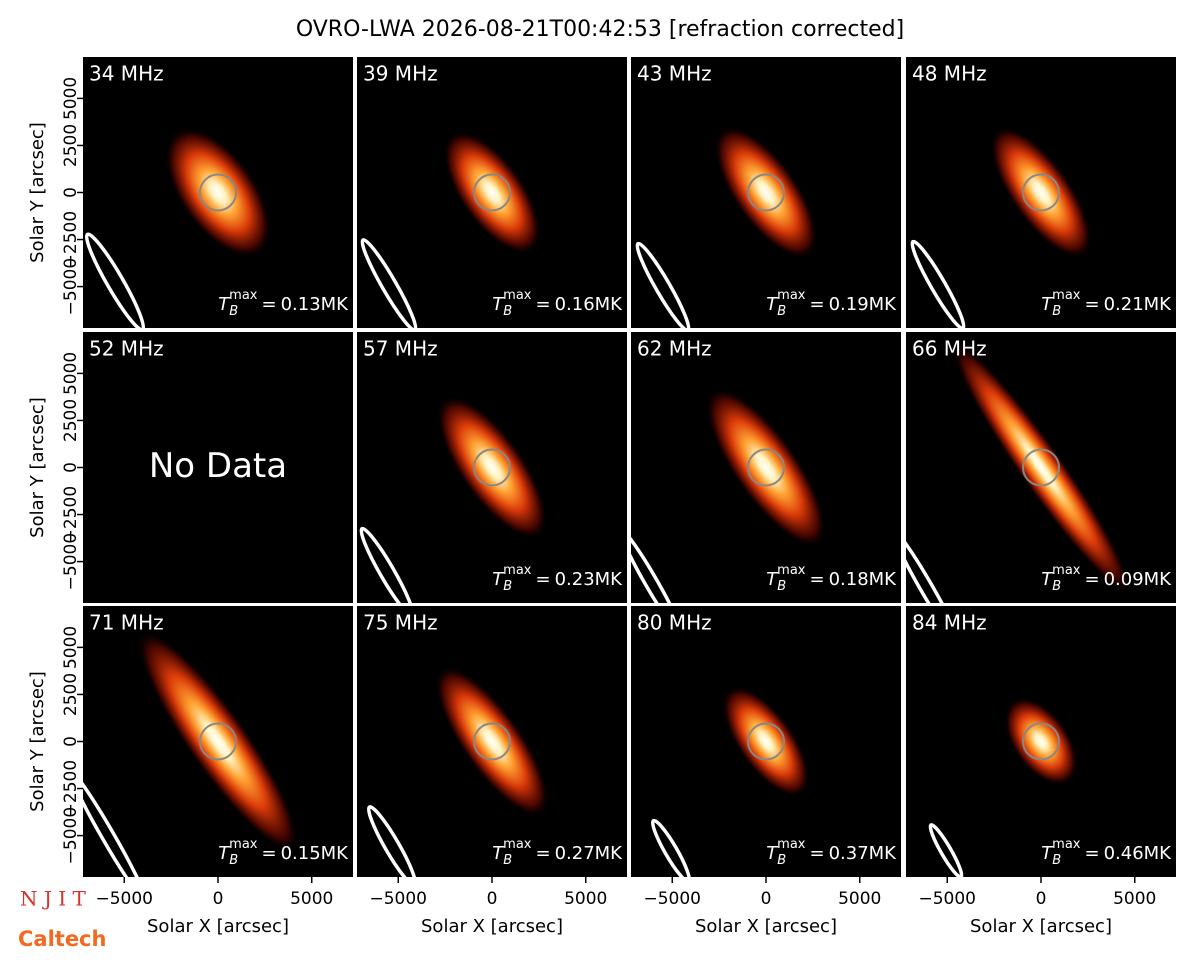 This screenshot has width=1200, height=975. Describe the element at coordinates (589, 579) in the screenshot. I see `tb-value: 0.23MK` at that location.